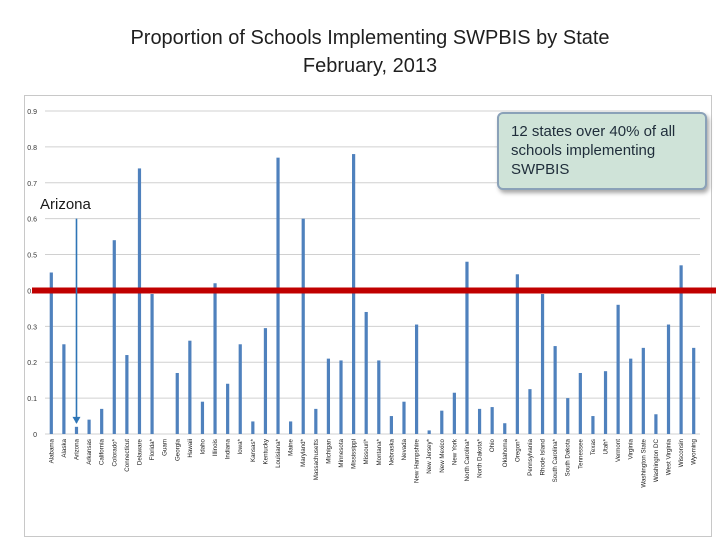  I want to click on x-tick-label: Nebraska, so click(391, 451).